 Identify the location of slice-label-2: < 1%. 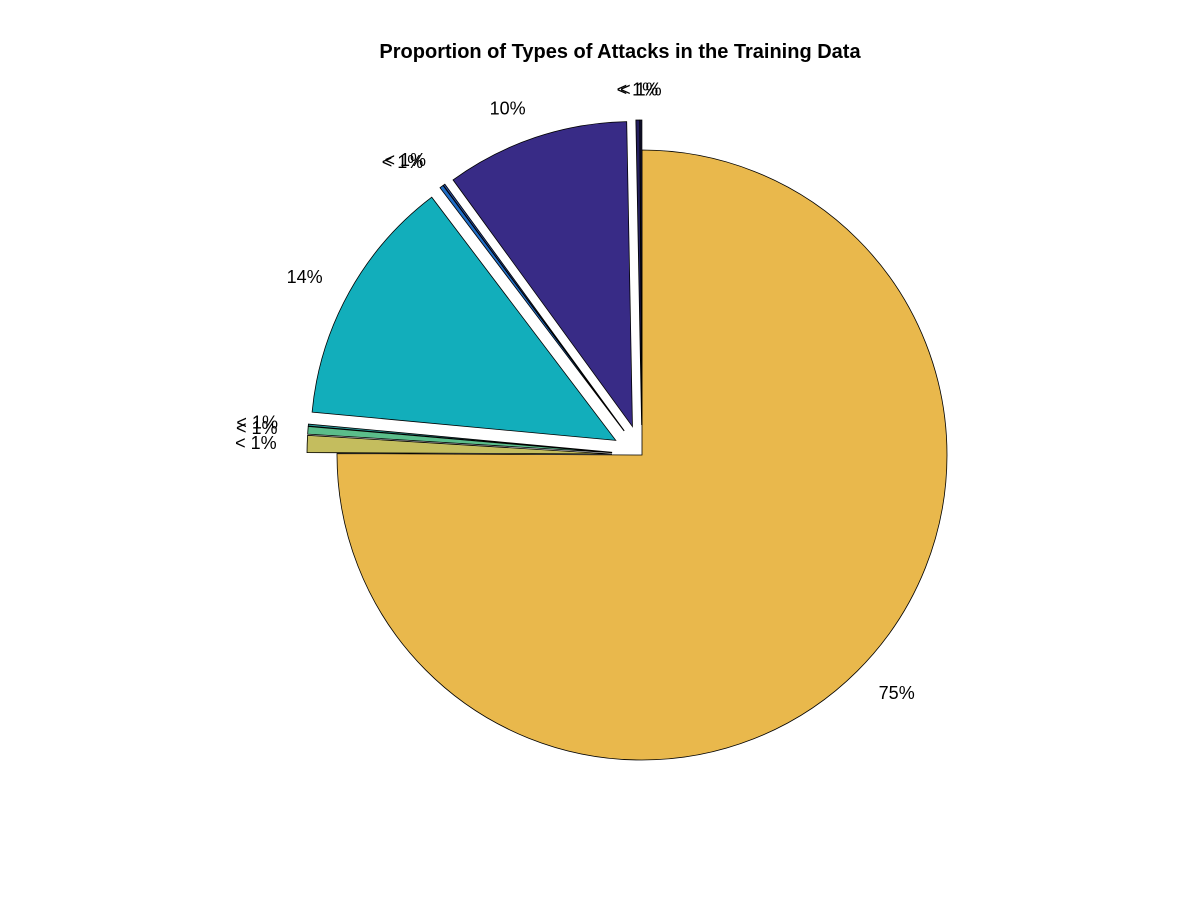
(256, 443).